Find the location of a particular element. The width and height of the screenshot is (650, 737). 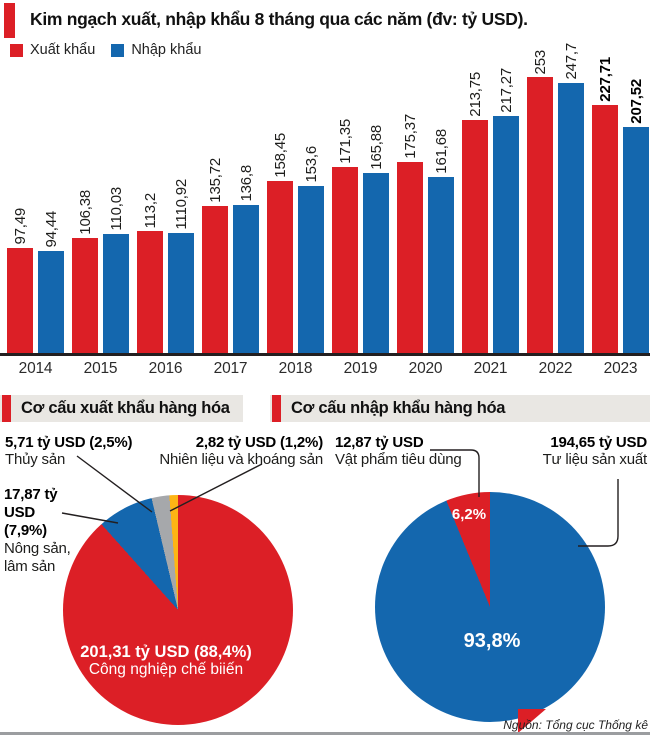

bar-group-2015: 106,38 110,03 is located at coordinates (100, 271).